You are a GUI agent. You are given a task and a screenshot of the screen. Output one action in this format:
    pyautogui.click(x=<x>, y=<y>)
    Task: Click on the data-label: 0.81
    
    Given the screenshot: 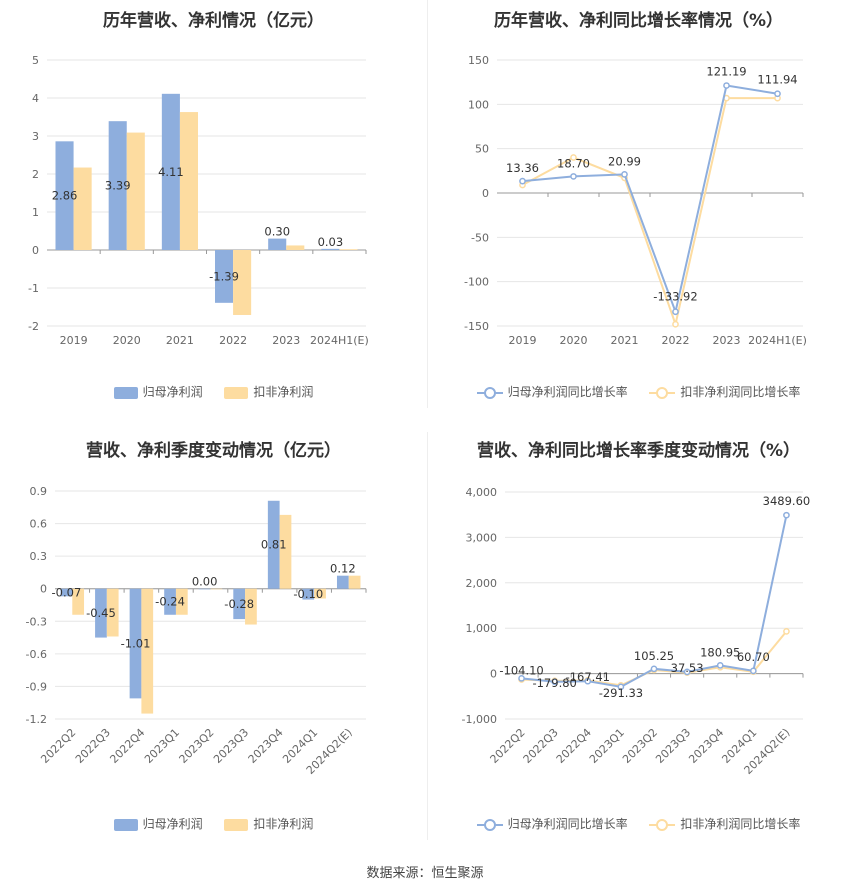 What is the action you would take?
    pyautogui.click(x=274, y=545)
    